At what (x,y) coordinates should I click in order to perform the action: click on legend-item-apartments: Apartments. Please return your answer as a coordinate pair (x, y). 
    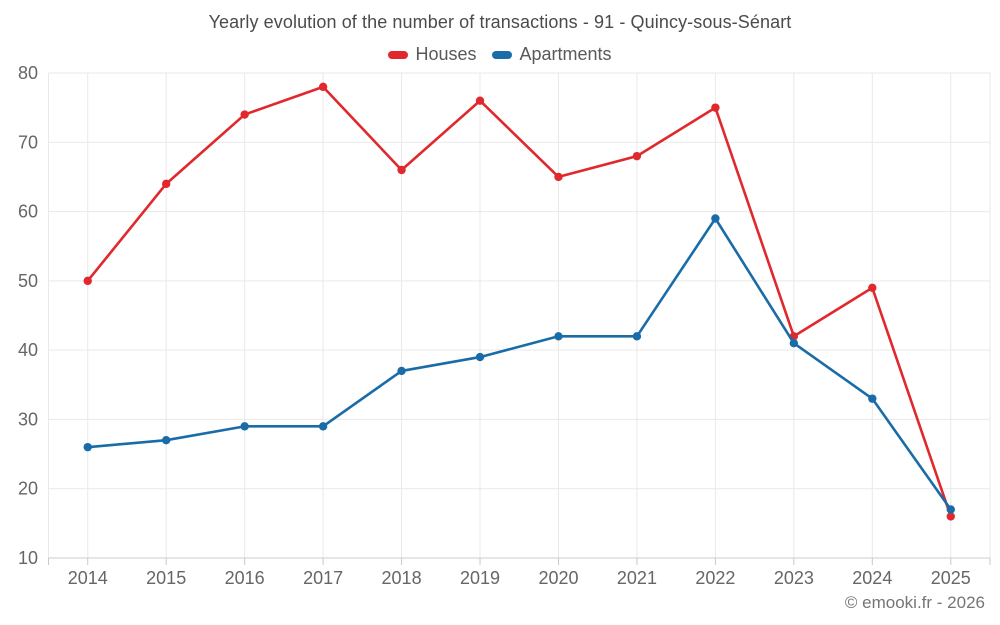
    Looking at the image, I should click on (552, 54).